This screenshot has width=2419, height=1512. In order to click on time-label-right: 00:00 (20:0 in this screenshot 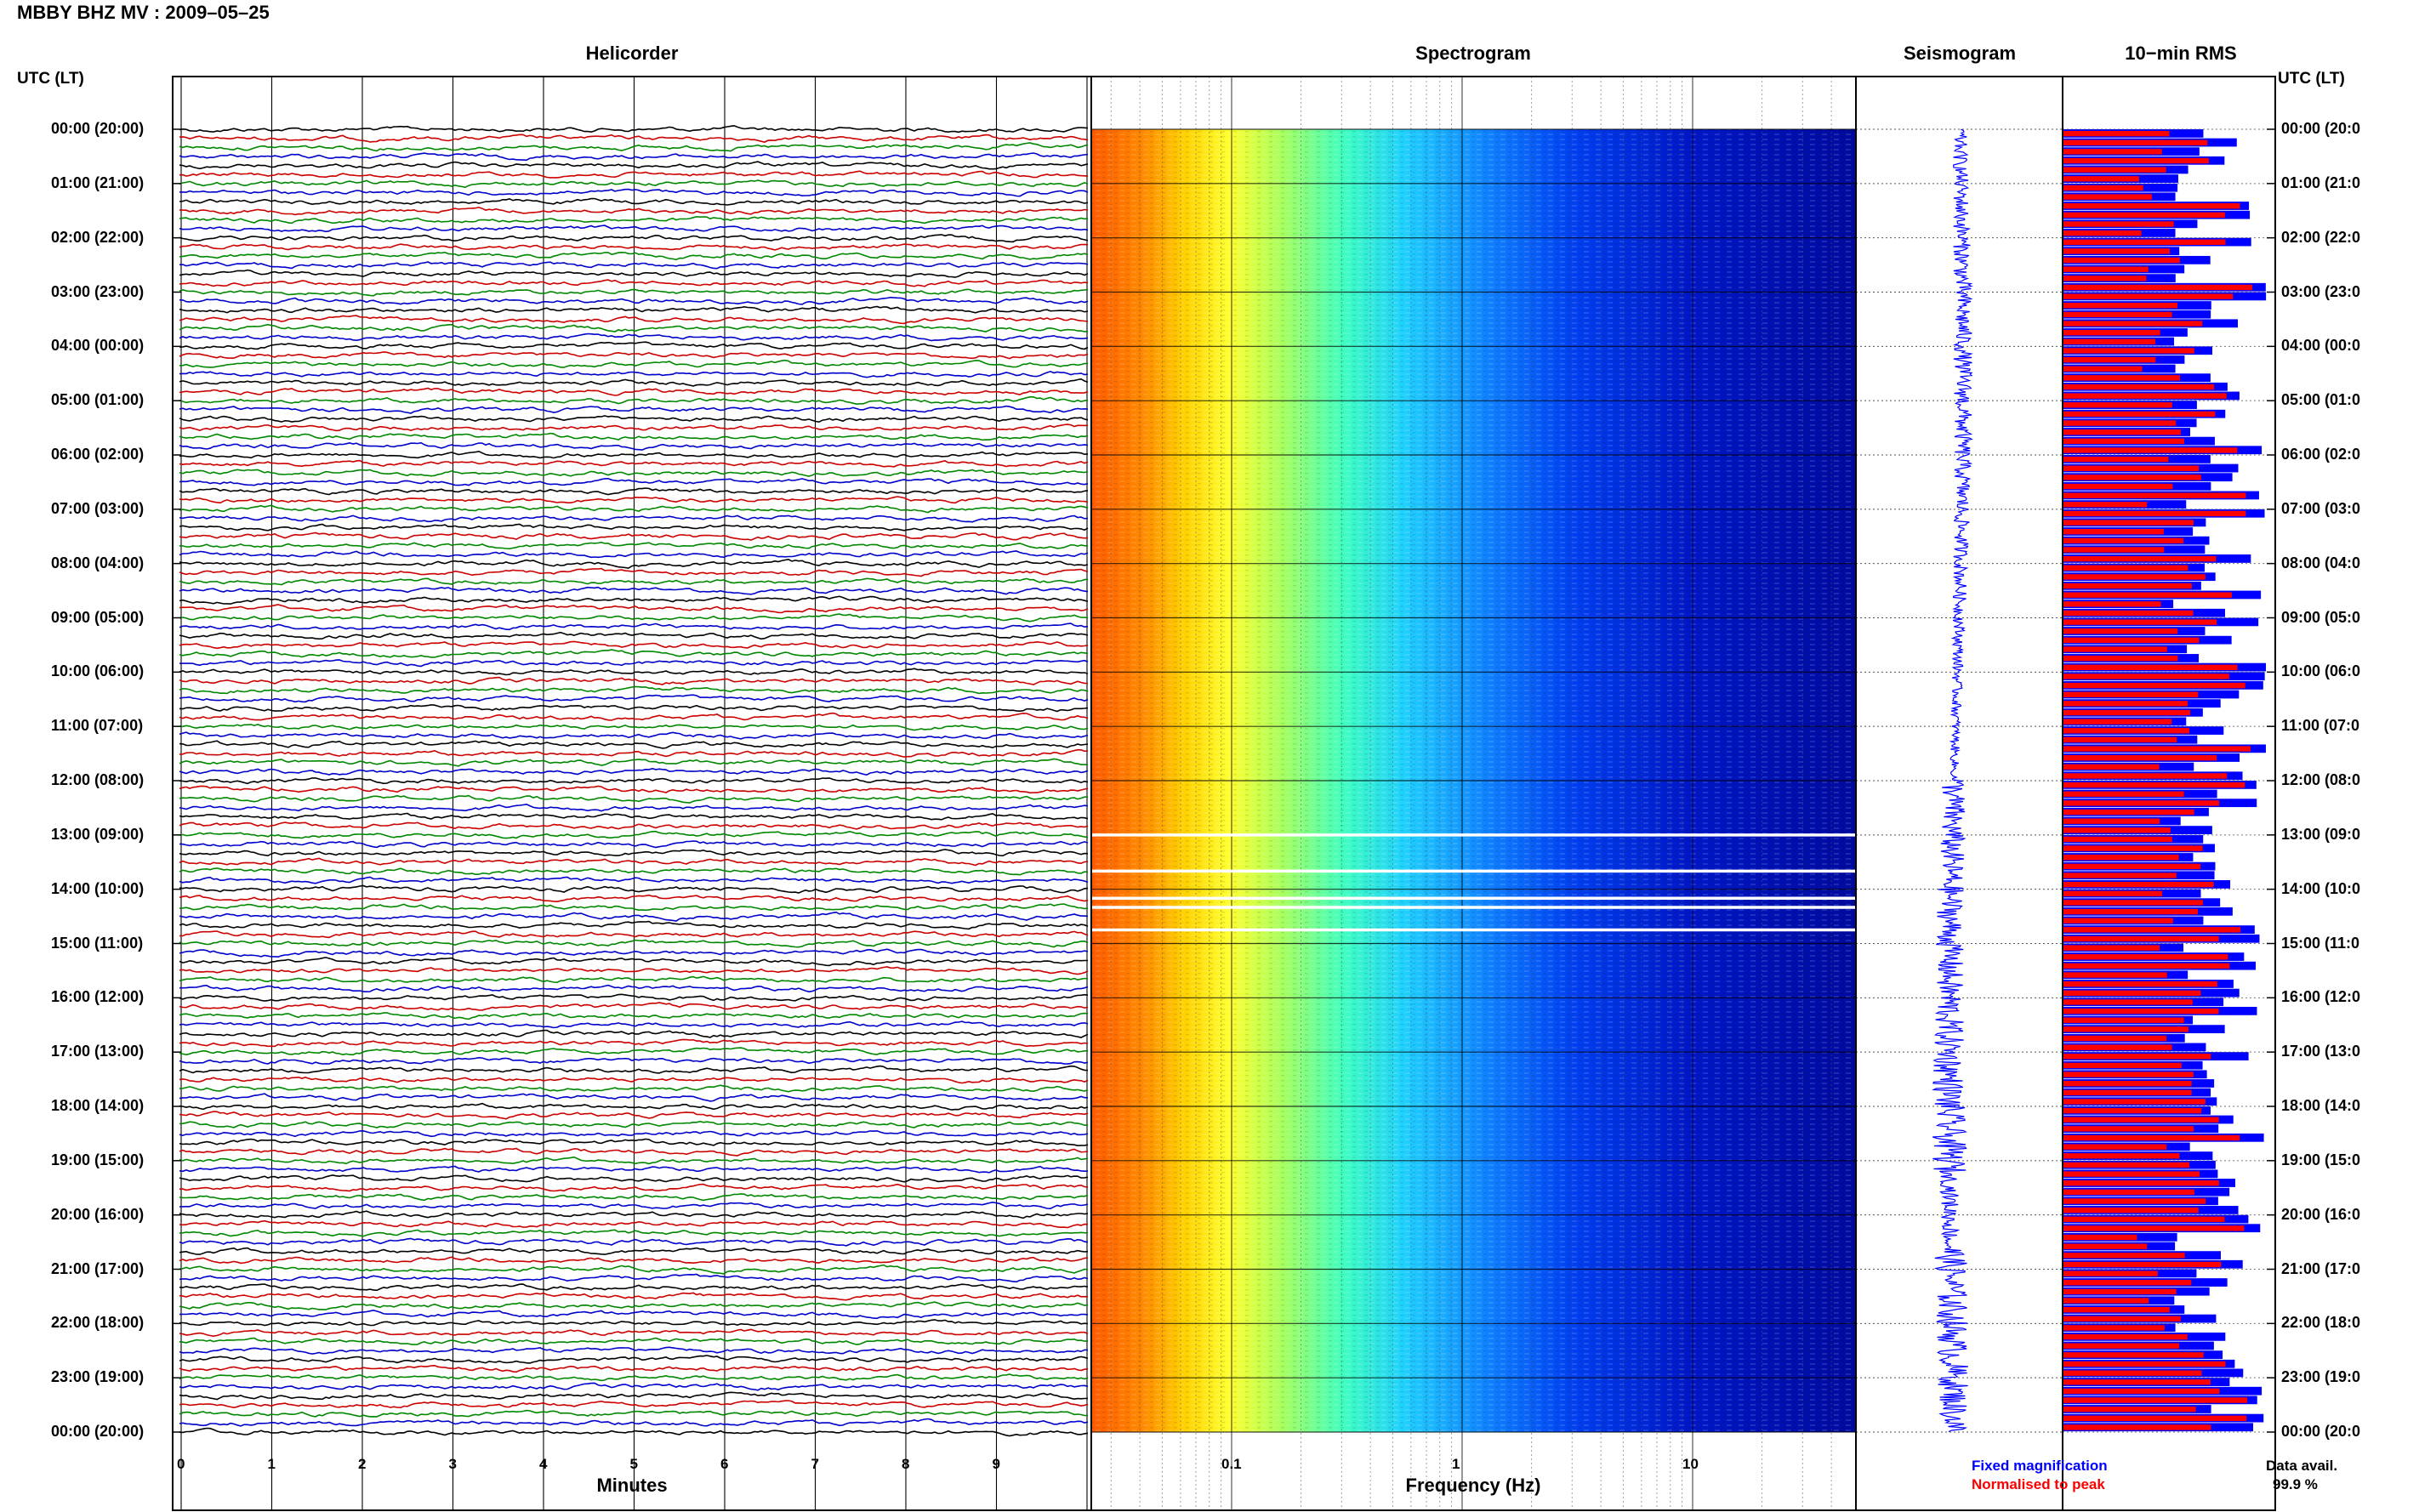, I will do `click(2321, 128)`.